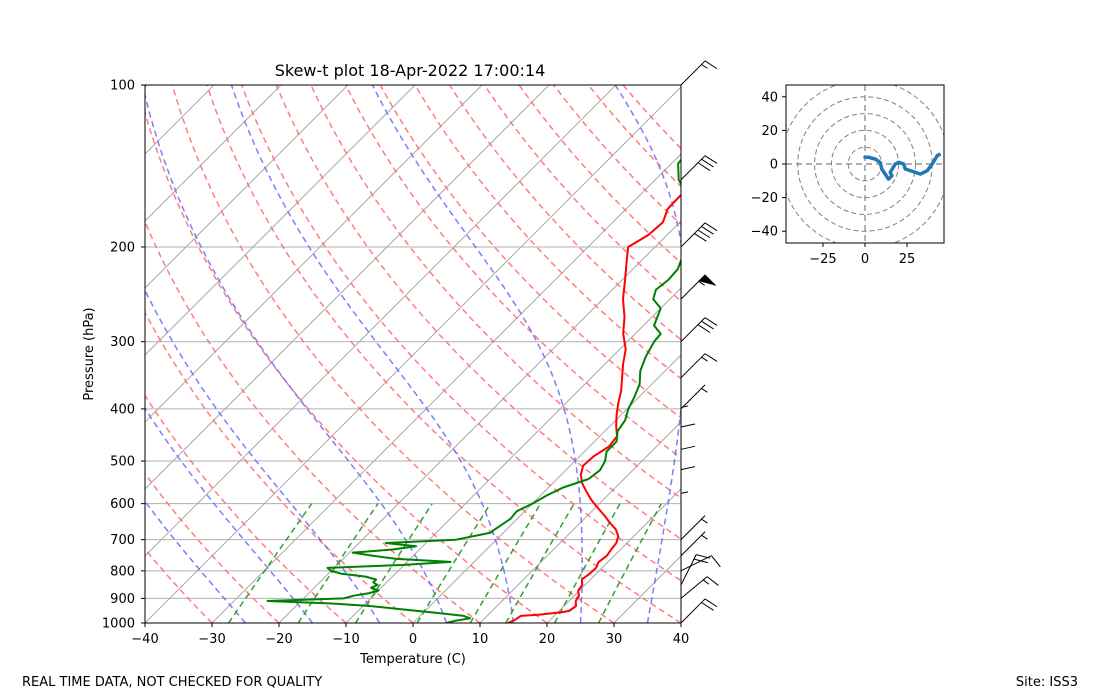 This screenshot has width=1100, height=700. I want to click on x-tick-label: −10, so click(345, 639).